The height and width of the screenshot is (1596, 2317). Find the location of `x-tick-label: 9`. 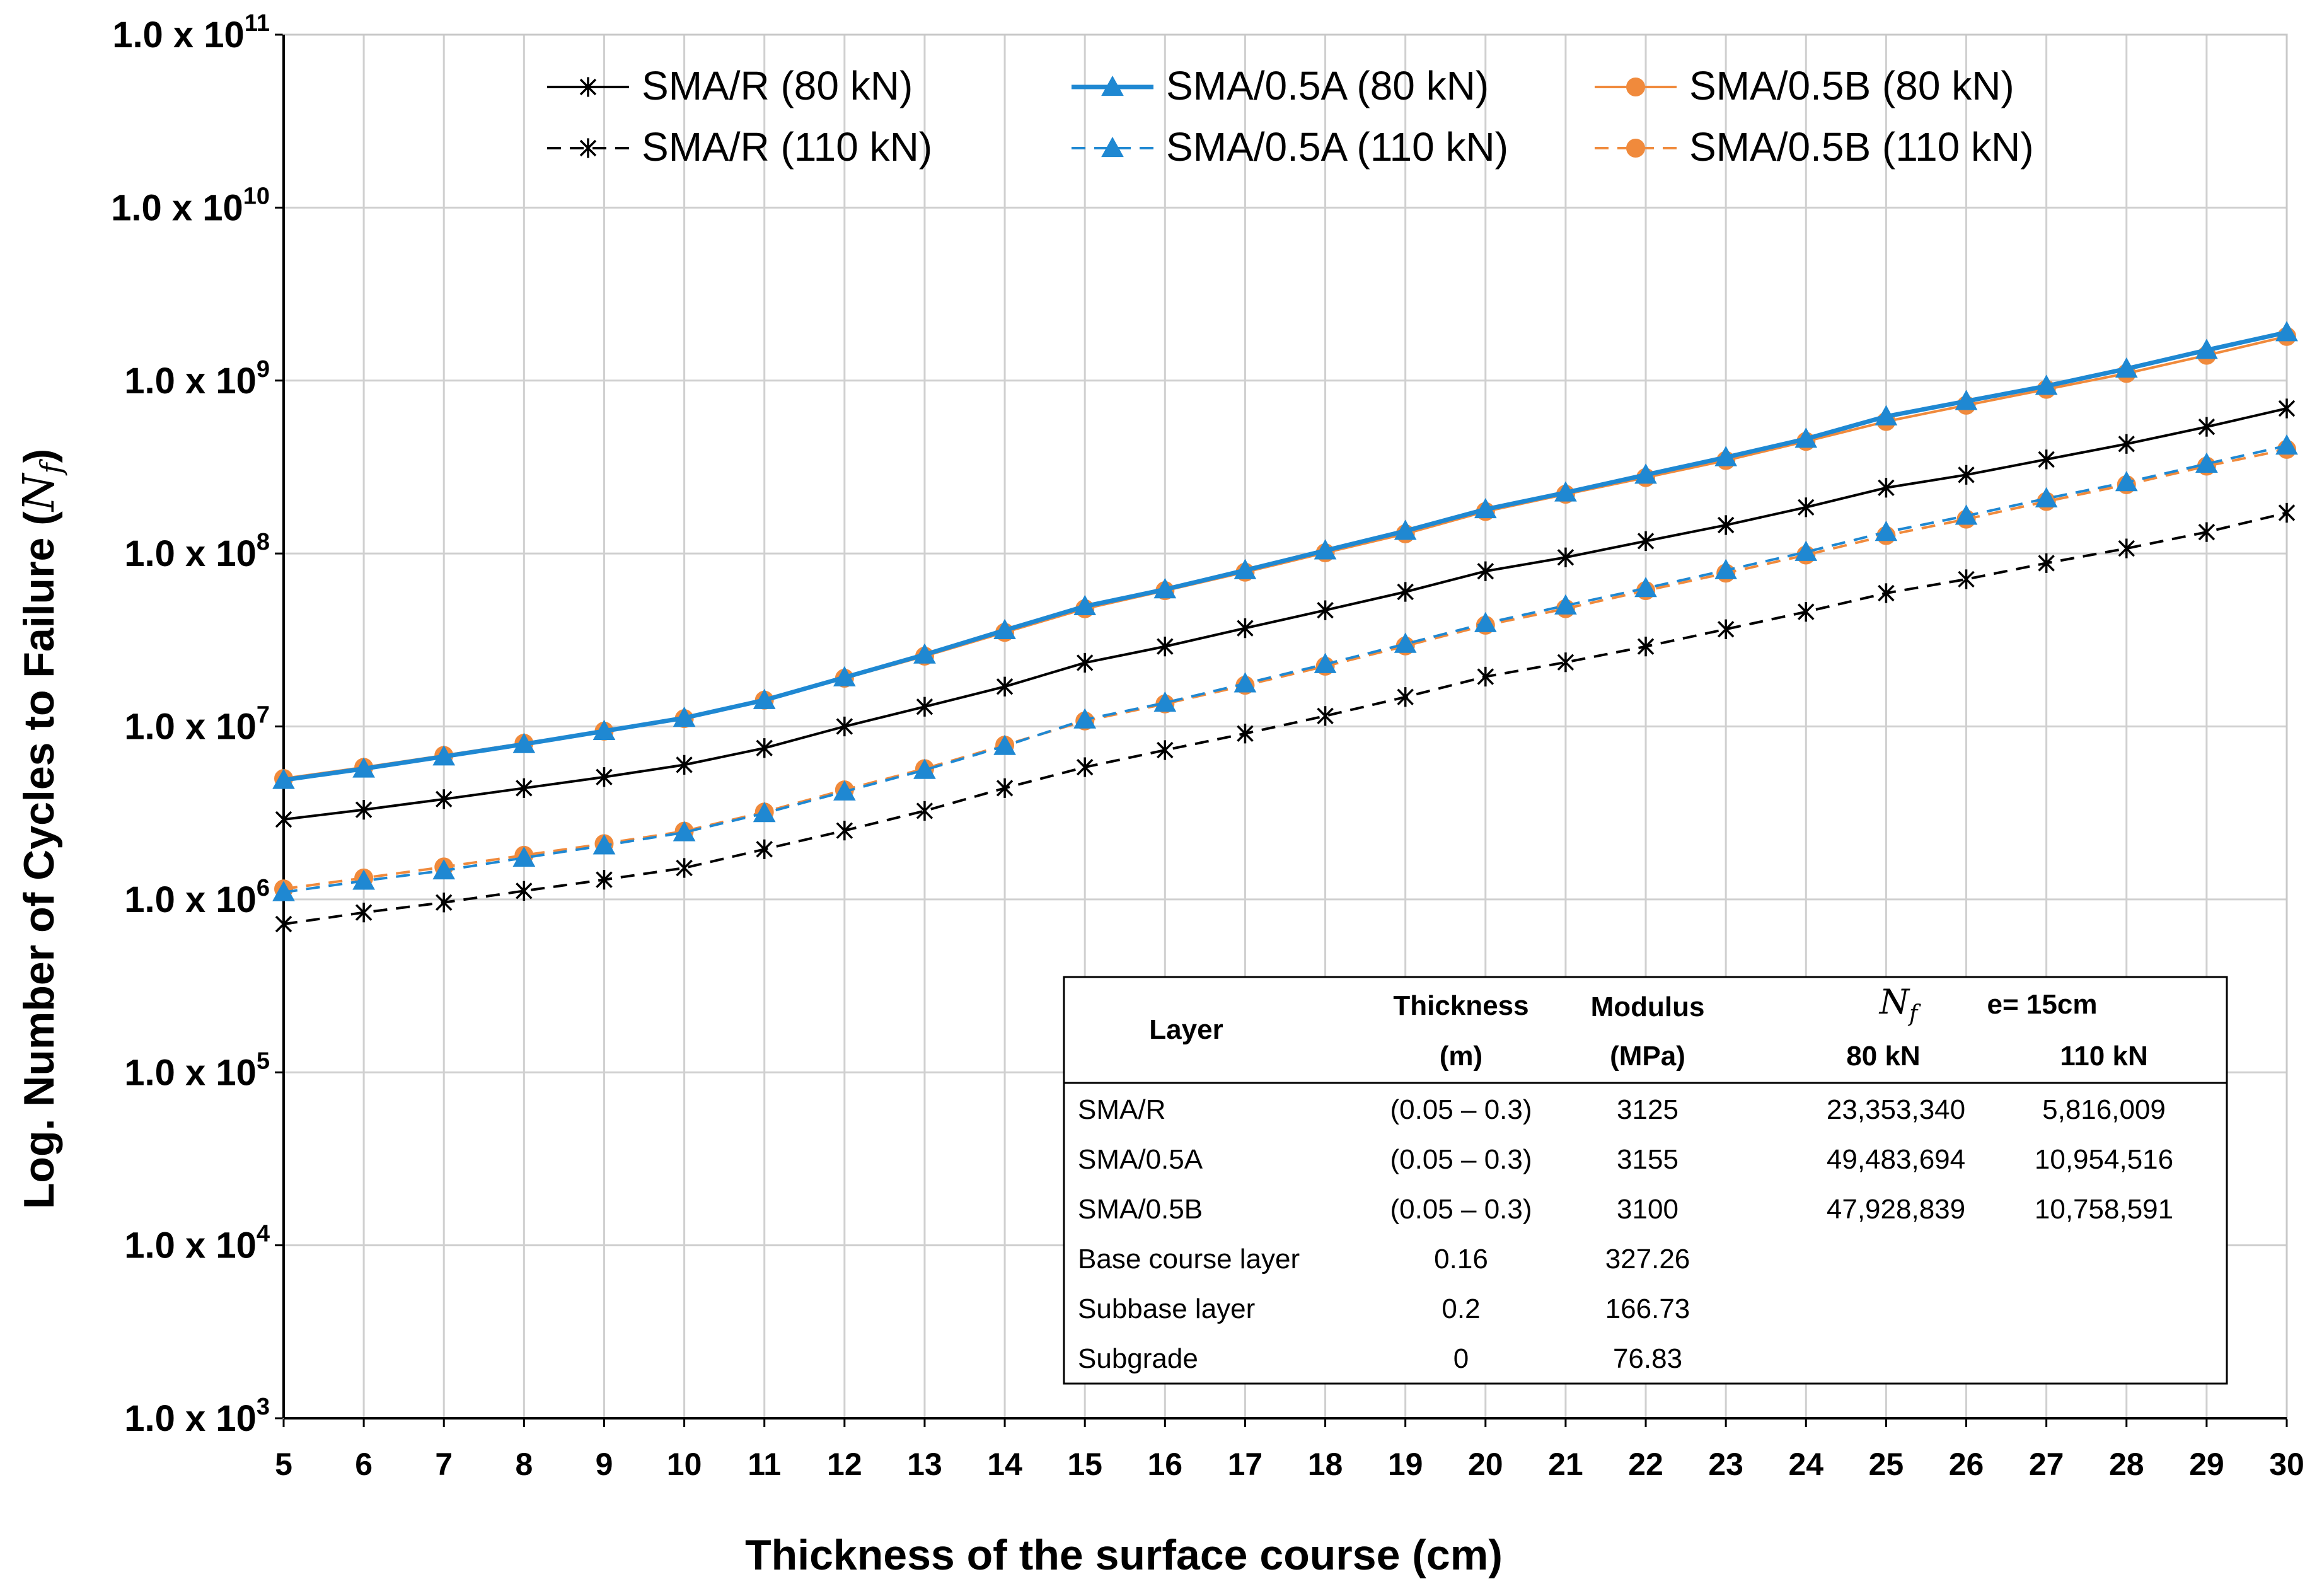

x-tick-label: 9 is located at coordinates (604, 1464).